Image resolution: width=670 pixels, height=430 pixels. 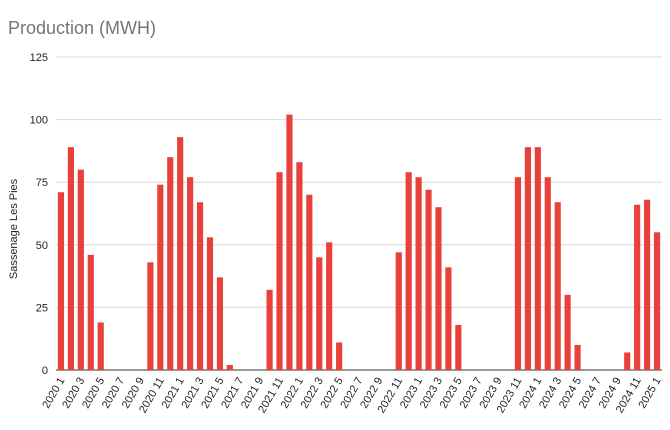 What do you see at coordinates (39, 214) in the screenshot?
I see `y-axis-ticks: 0 25 50 75 100 125` at bounding box center [39, 214].